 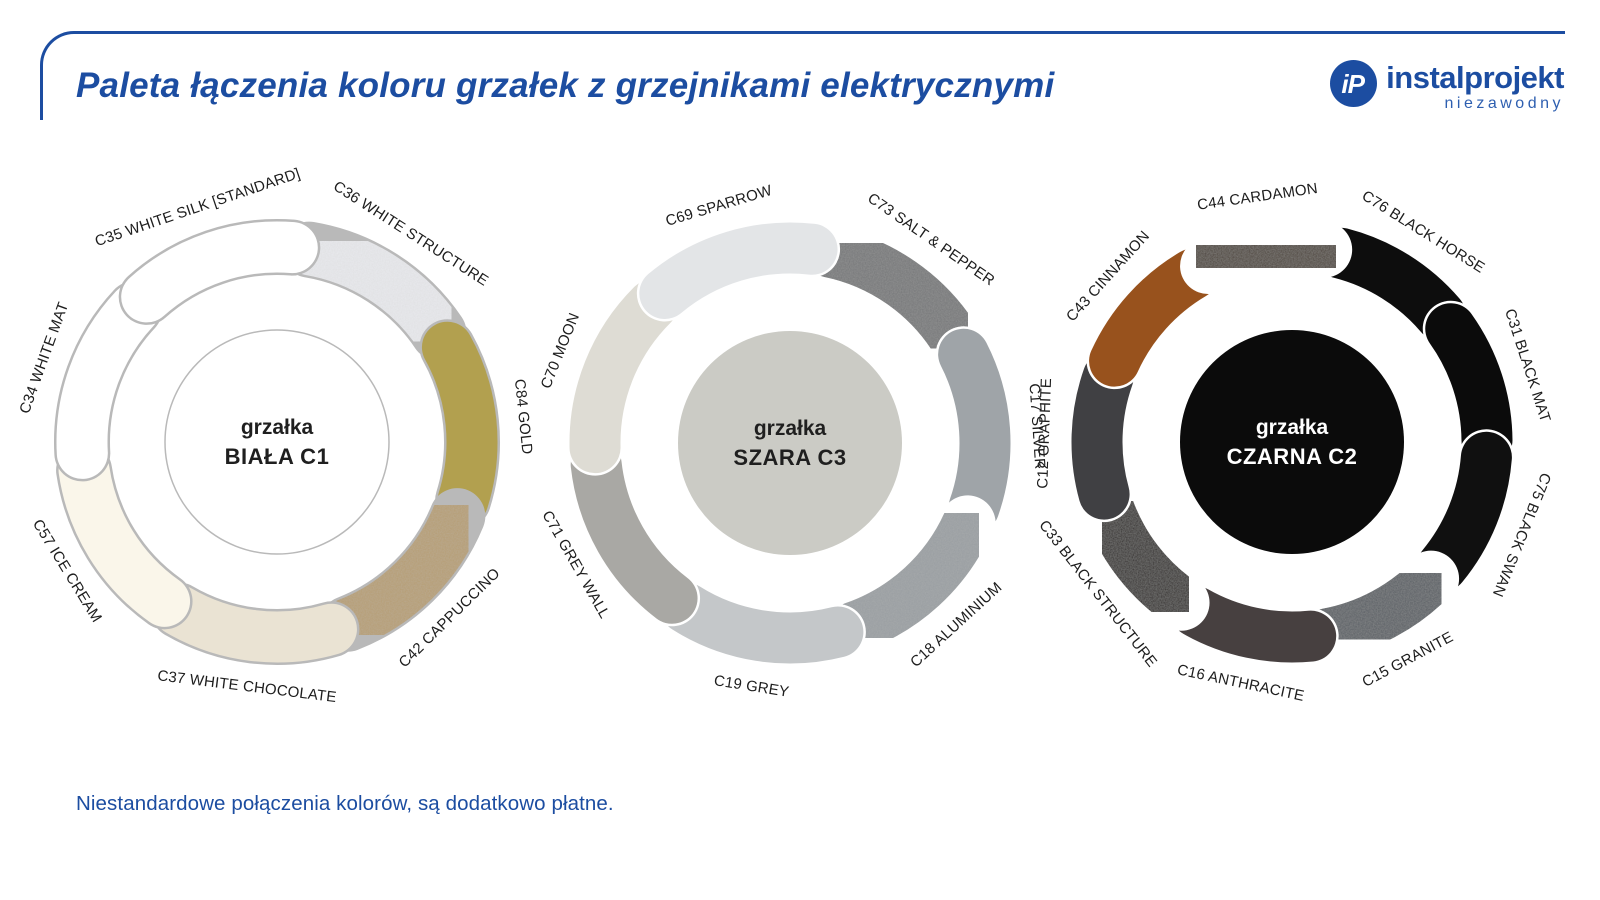 What do you see at coordinates (1292, 456) in the screenshot?
I see `ring-center-label-line2: CZARNA C2` at bounding box center [1292, 456].